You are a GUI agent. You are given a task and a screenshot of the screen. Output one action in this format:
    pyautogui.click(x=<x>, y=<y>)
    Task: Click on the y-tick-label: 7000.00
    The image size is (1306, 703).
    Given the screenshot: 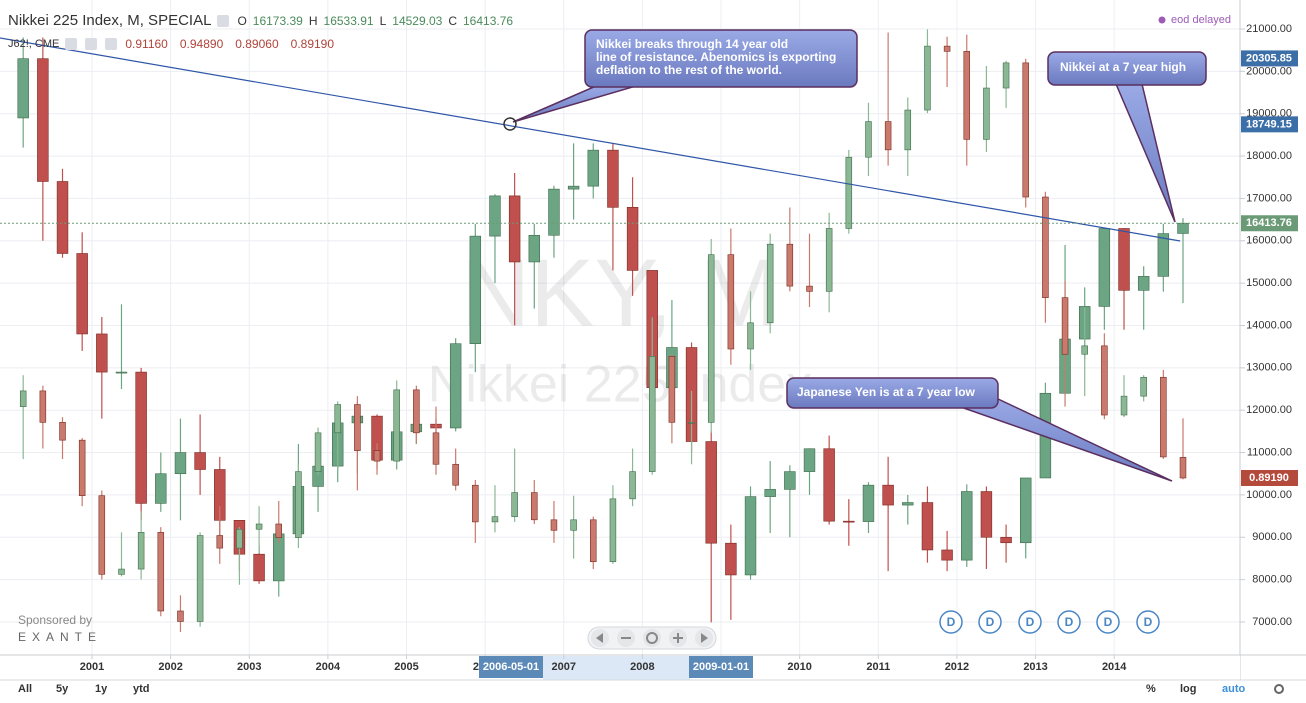 What is the action you would take?
    pyautogui.click(x=1272, y=622)
    